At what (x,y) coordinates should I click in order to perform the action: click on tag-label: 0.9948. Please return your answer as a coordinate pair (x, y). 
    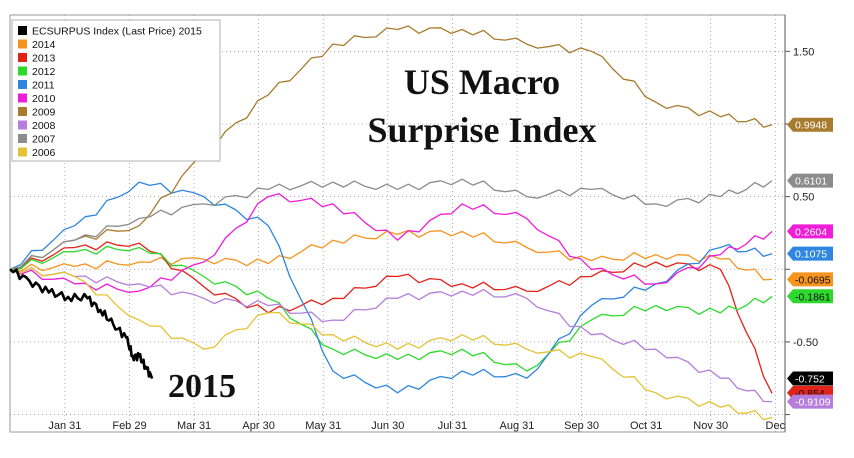
    Looking at the image, I should click on (811, 126).